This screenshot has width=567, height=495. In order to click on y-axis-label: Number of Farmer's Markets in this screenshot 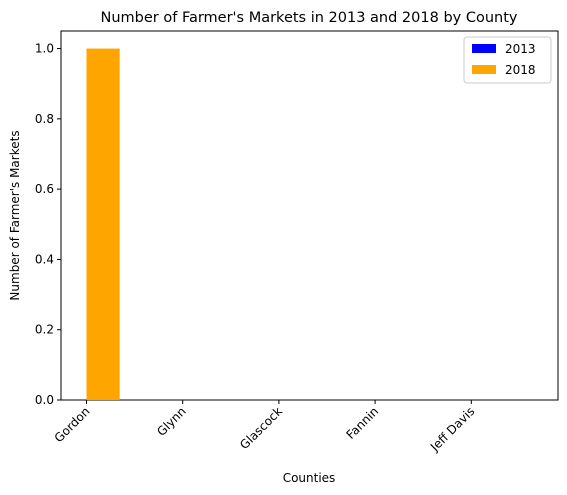, I will do `click(15, 215)`.